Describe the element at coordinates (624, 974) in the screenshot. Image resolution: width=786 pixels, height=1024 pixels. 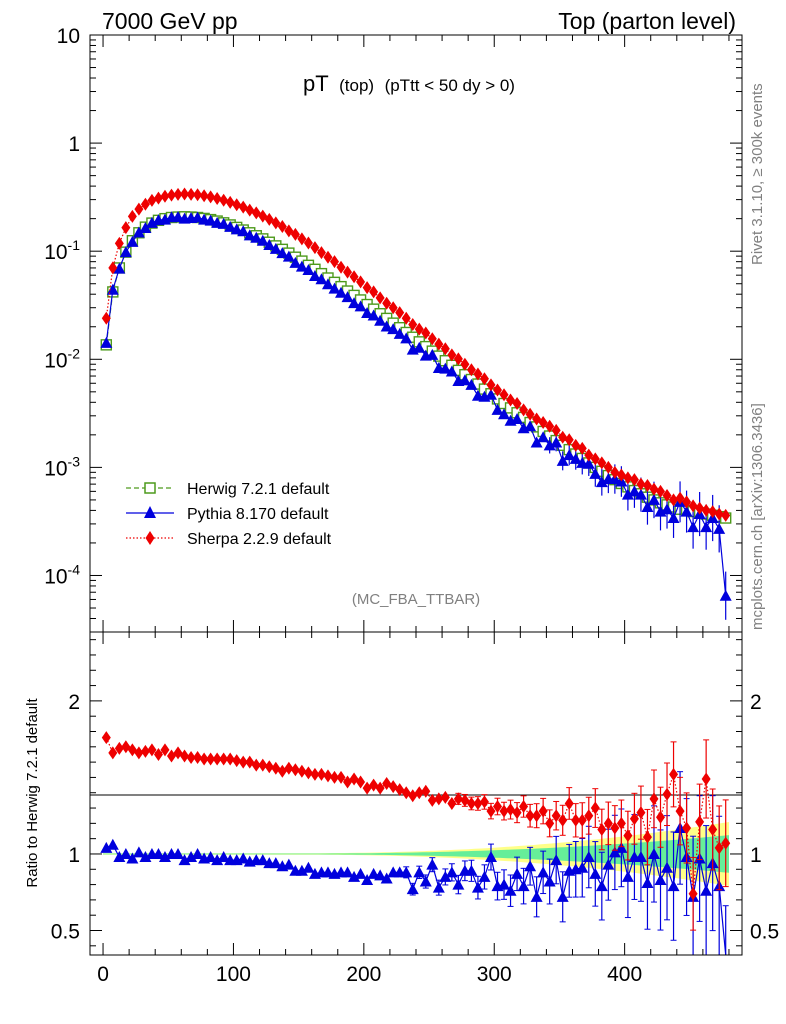
I see `x-tick-label: 400` at that location.